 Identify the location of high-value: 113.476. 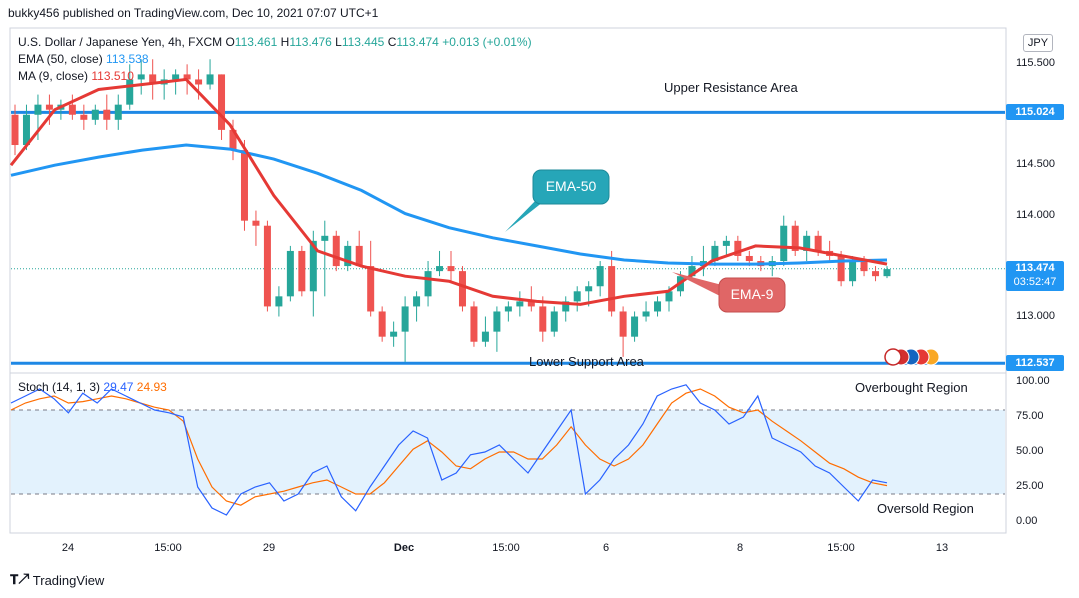
(310, 42).